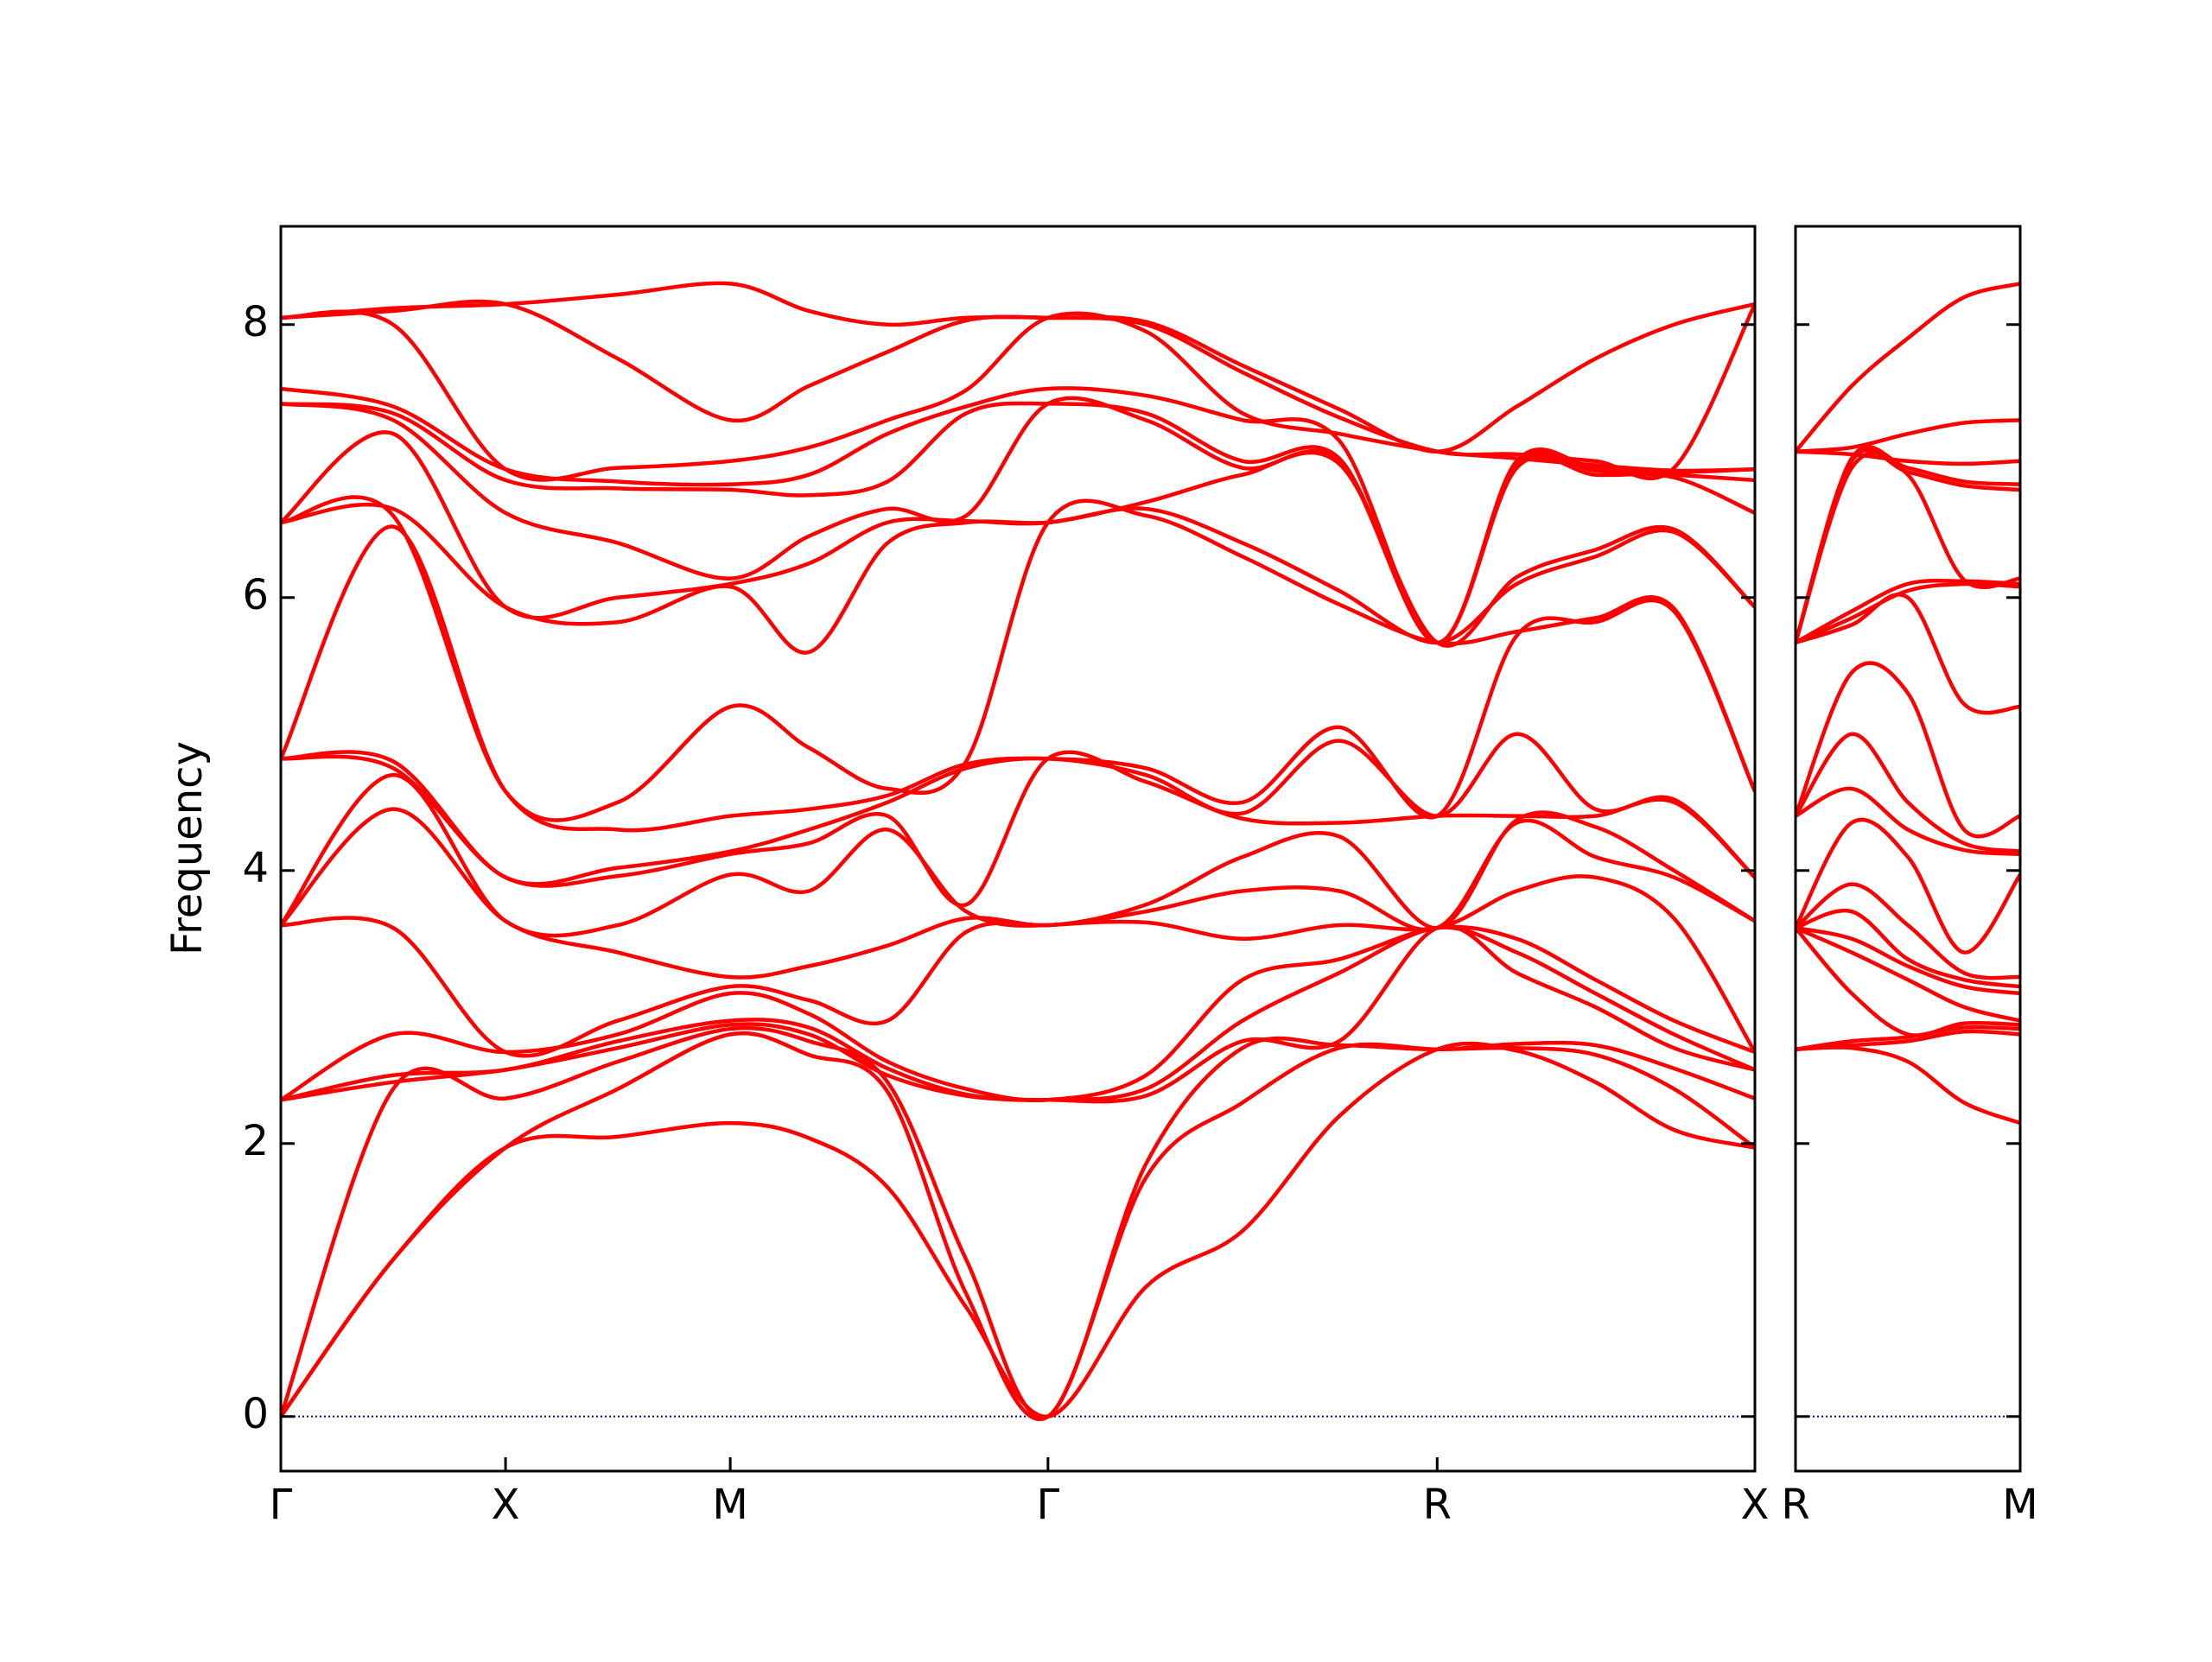  What do you see at coordinates (187, 848) in the screenshot?
I see `y-axis-label: Frequency` at bounding box center [187, 848].